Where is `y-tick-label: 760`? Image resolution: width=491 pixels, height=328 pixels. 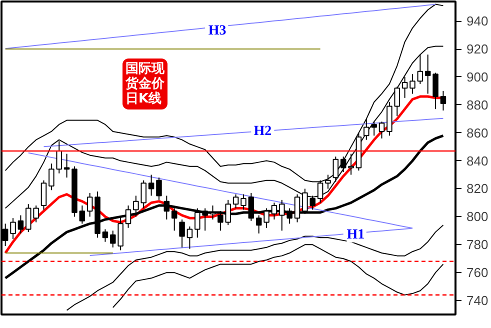 y-tick-label: 760 is located at coordinates (477, 272).